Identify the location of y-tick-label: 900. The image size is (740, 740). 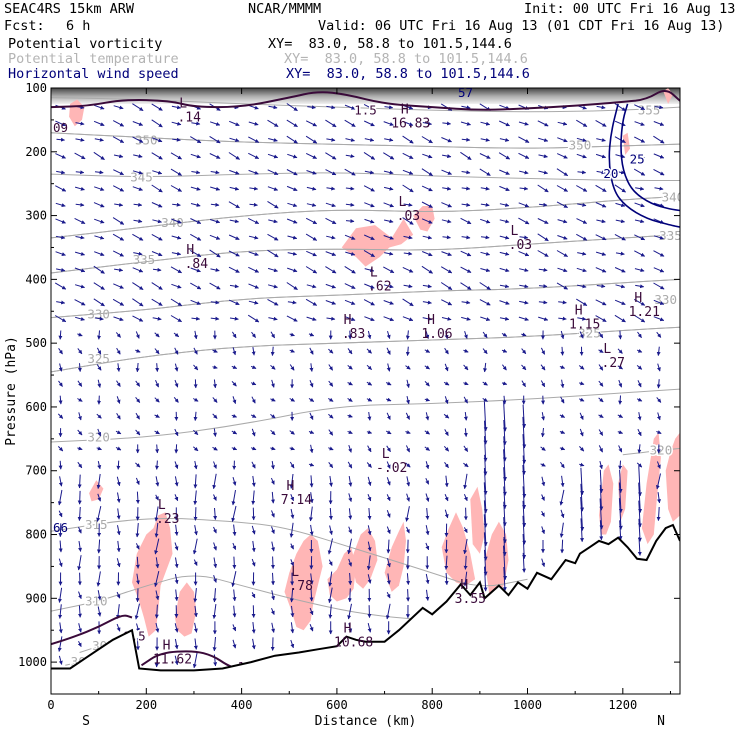
(36, 598).